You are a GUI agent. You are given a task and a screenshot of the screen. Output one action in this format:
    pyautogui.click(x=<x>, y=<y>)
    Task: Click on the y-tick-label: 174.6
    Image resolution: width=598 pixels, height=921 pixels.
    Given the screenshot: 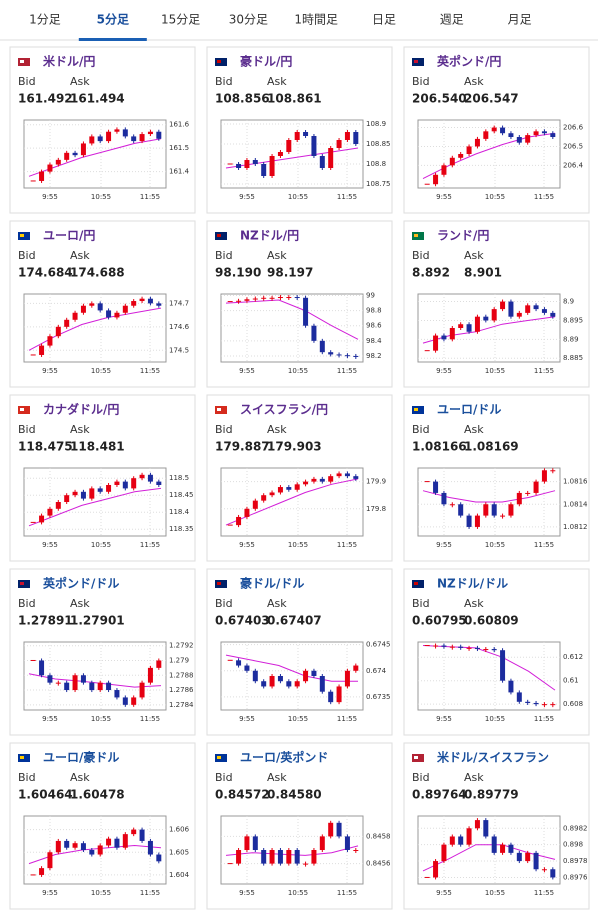 What is the action you would take?
    pyautogui.click(x=179, y=327)
    